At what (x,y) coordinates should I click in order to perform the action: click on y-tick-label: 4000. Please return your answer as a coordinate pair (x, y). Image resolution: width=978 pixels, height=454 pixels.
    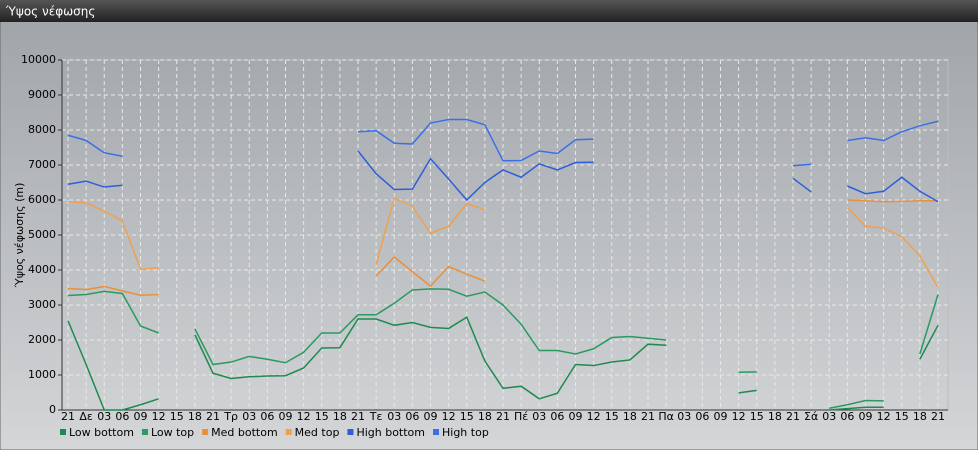
    Looking at the image, I should click on (42, 269).